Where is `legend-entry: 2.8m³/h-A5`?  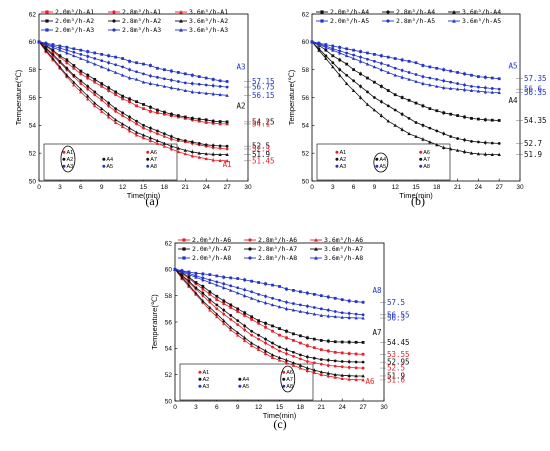
legend-entry: 2.8m³/h-A5 is located at coordinates (415, 21).